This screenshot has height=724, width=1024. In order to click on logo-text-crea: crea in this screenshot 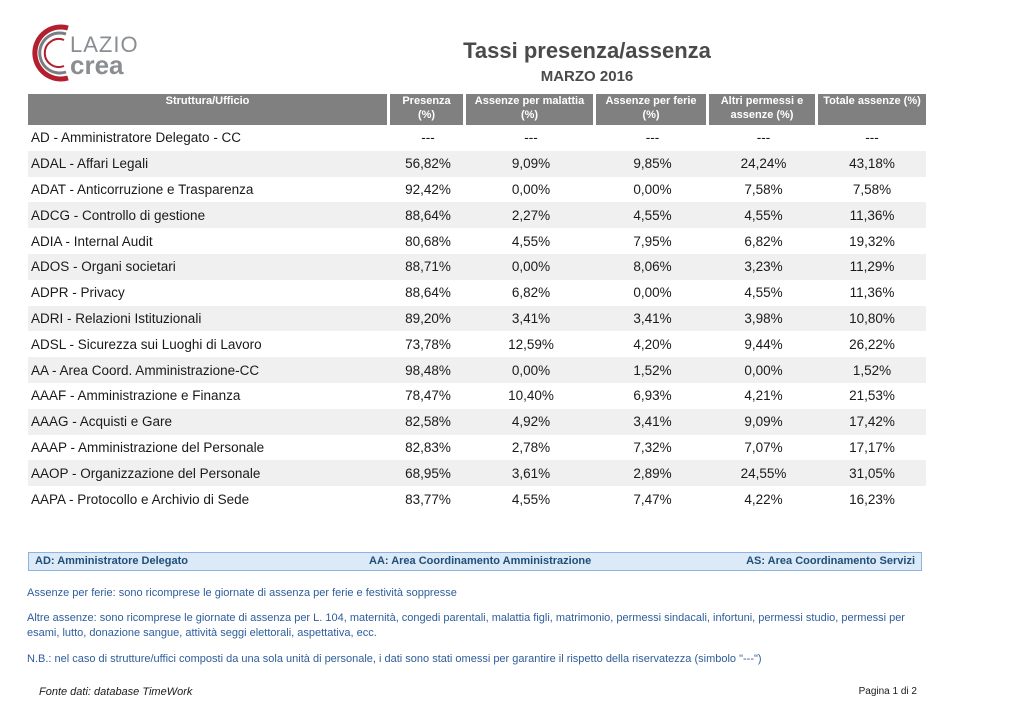, I will do `click(97, 65)`.